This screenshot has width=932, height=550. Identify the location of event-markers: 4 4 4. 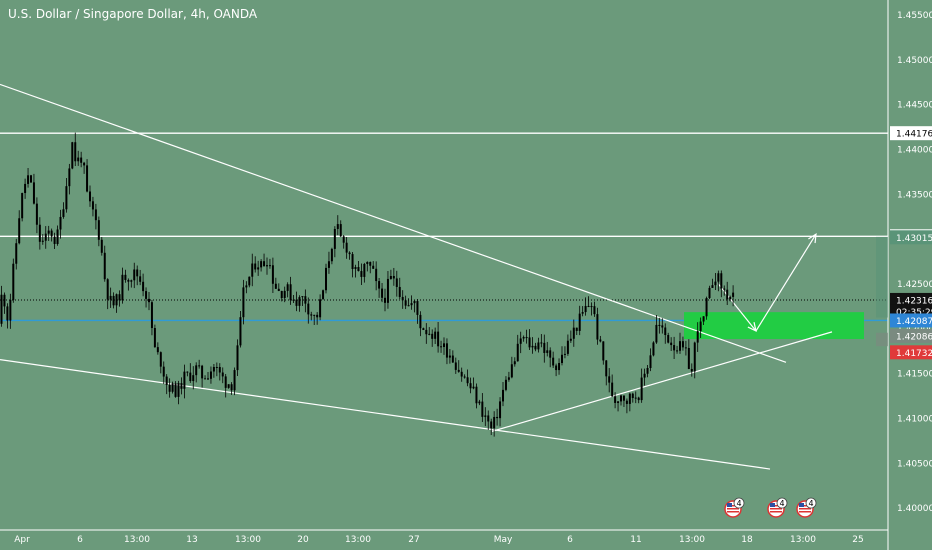
(770, 507).